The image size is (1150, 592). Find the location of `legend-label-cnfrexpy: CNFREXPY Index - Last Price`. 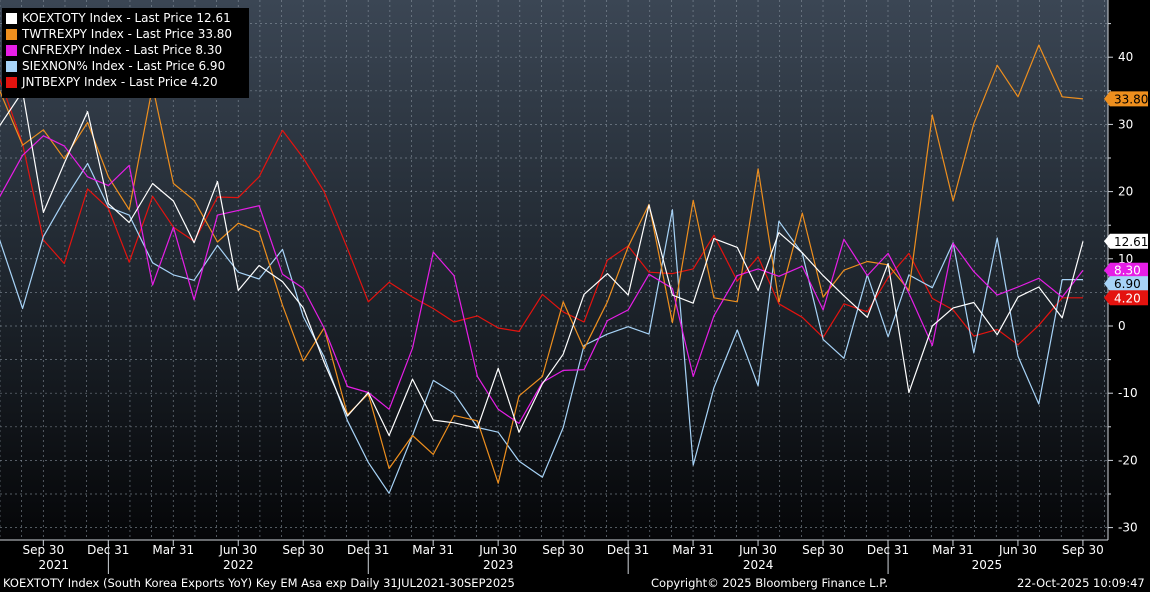

legend-label-cnfrexpy: CNFREXPY Index - Last Price is located at coordinates (107, 50).